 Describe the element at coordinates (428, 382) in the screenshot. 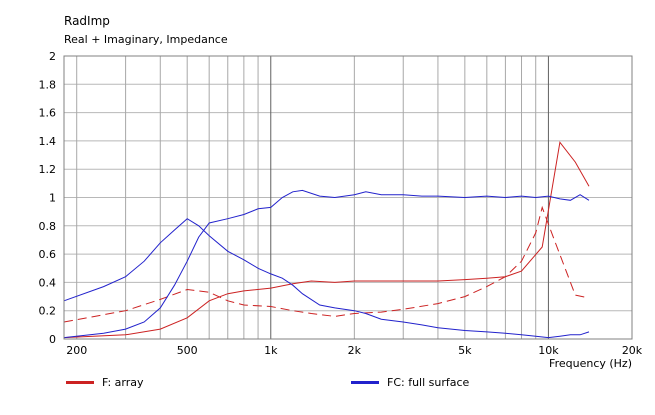

I see `legend-label: FC: full surface` at that location.